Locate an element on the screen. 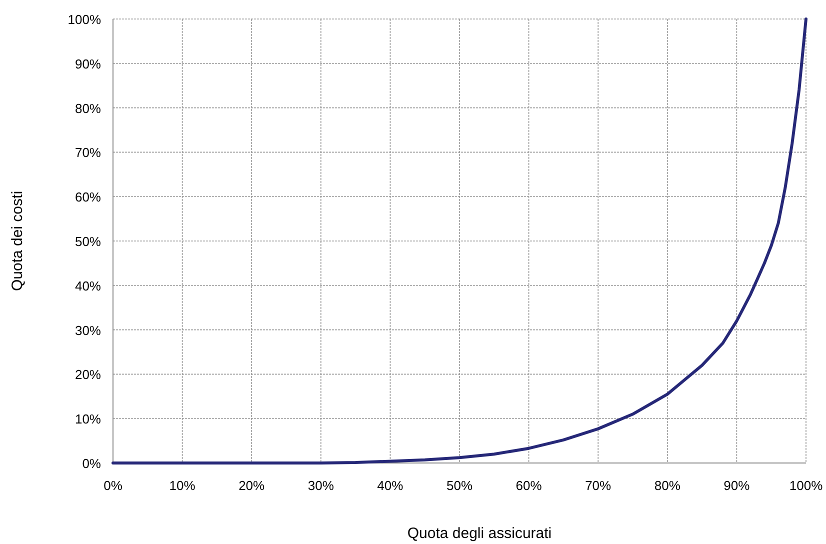  x-tick-label: 10% is located at coordinates (182, 485).